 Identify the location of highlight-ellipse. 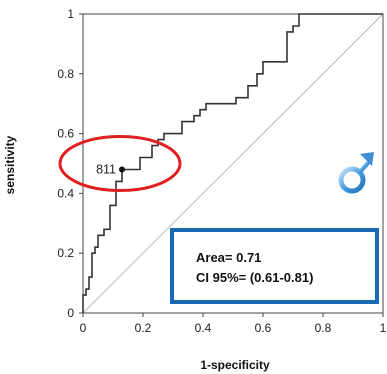
(120, 163).